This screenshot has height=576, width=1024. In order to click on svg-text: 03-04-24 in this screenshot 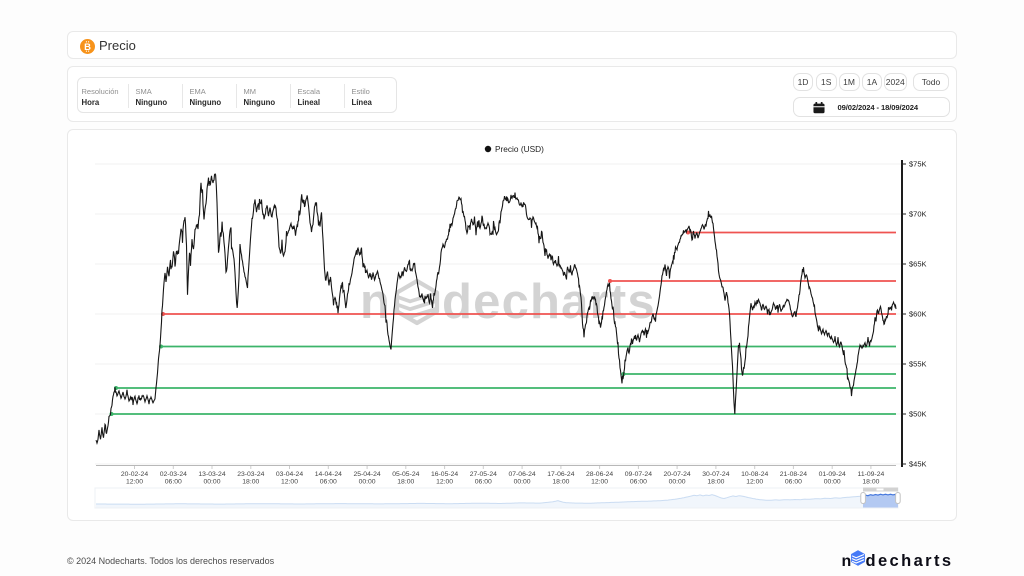, I will do `click(289, 474)`.